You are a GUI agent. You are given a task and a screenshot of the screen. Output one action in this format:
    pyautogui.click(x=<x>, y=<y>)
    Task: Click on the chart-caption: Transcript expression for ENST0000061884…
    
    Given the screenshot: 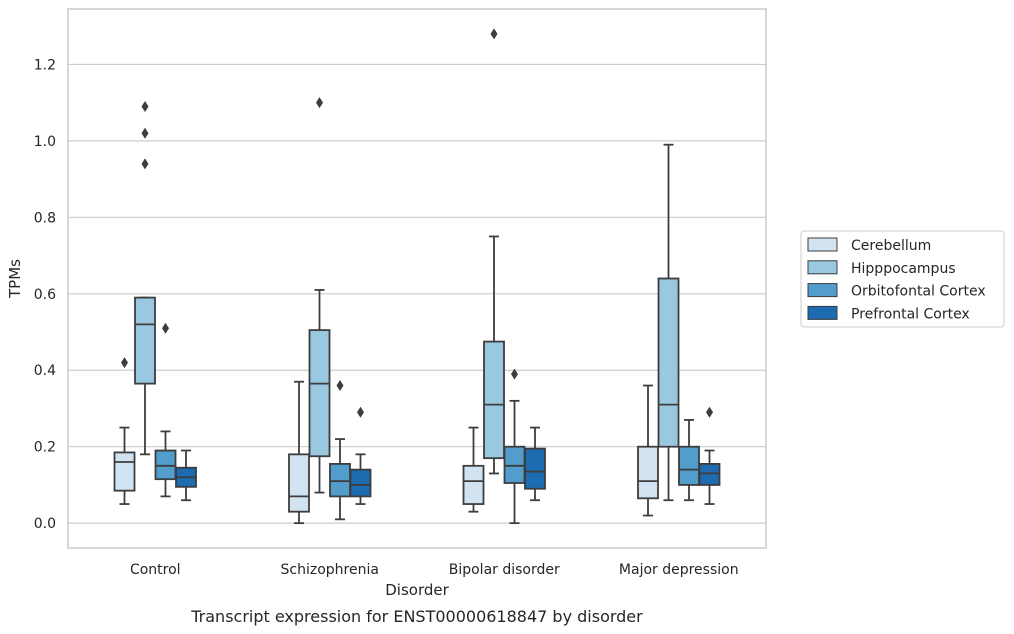 What is the action you would take?
    pyautogui.click(x=416, y=616)
    